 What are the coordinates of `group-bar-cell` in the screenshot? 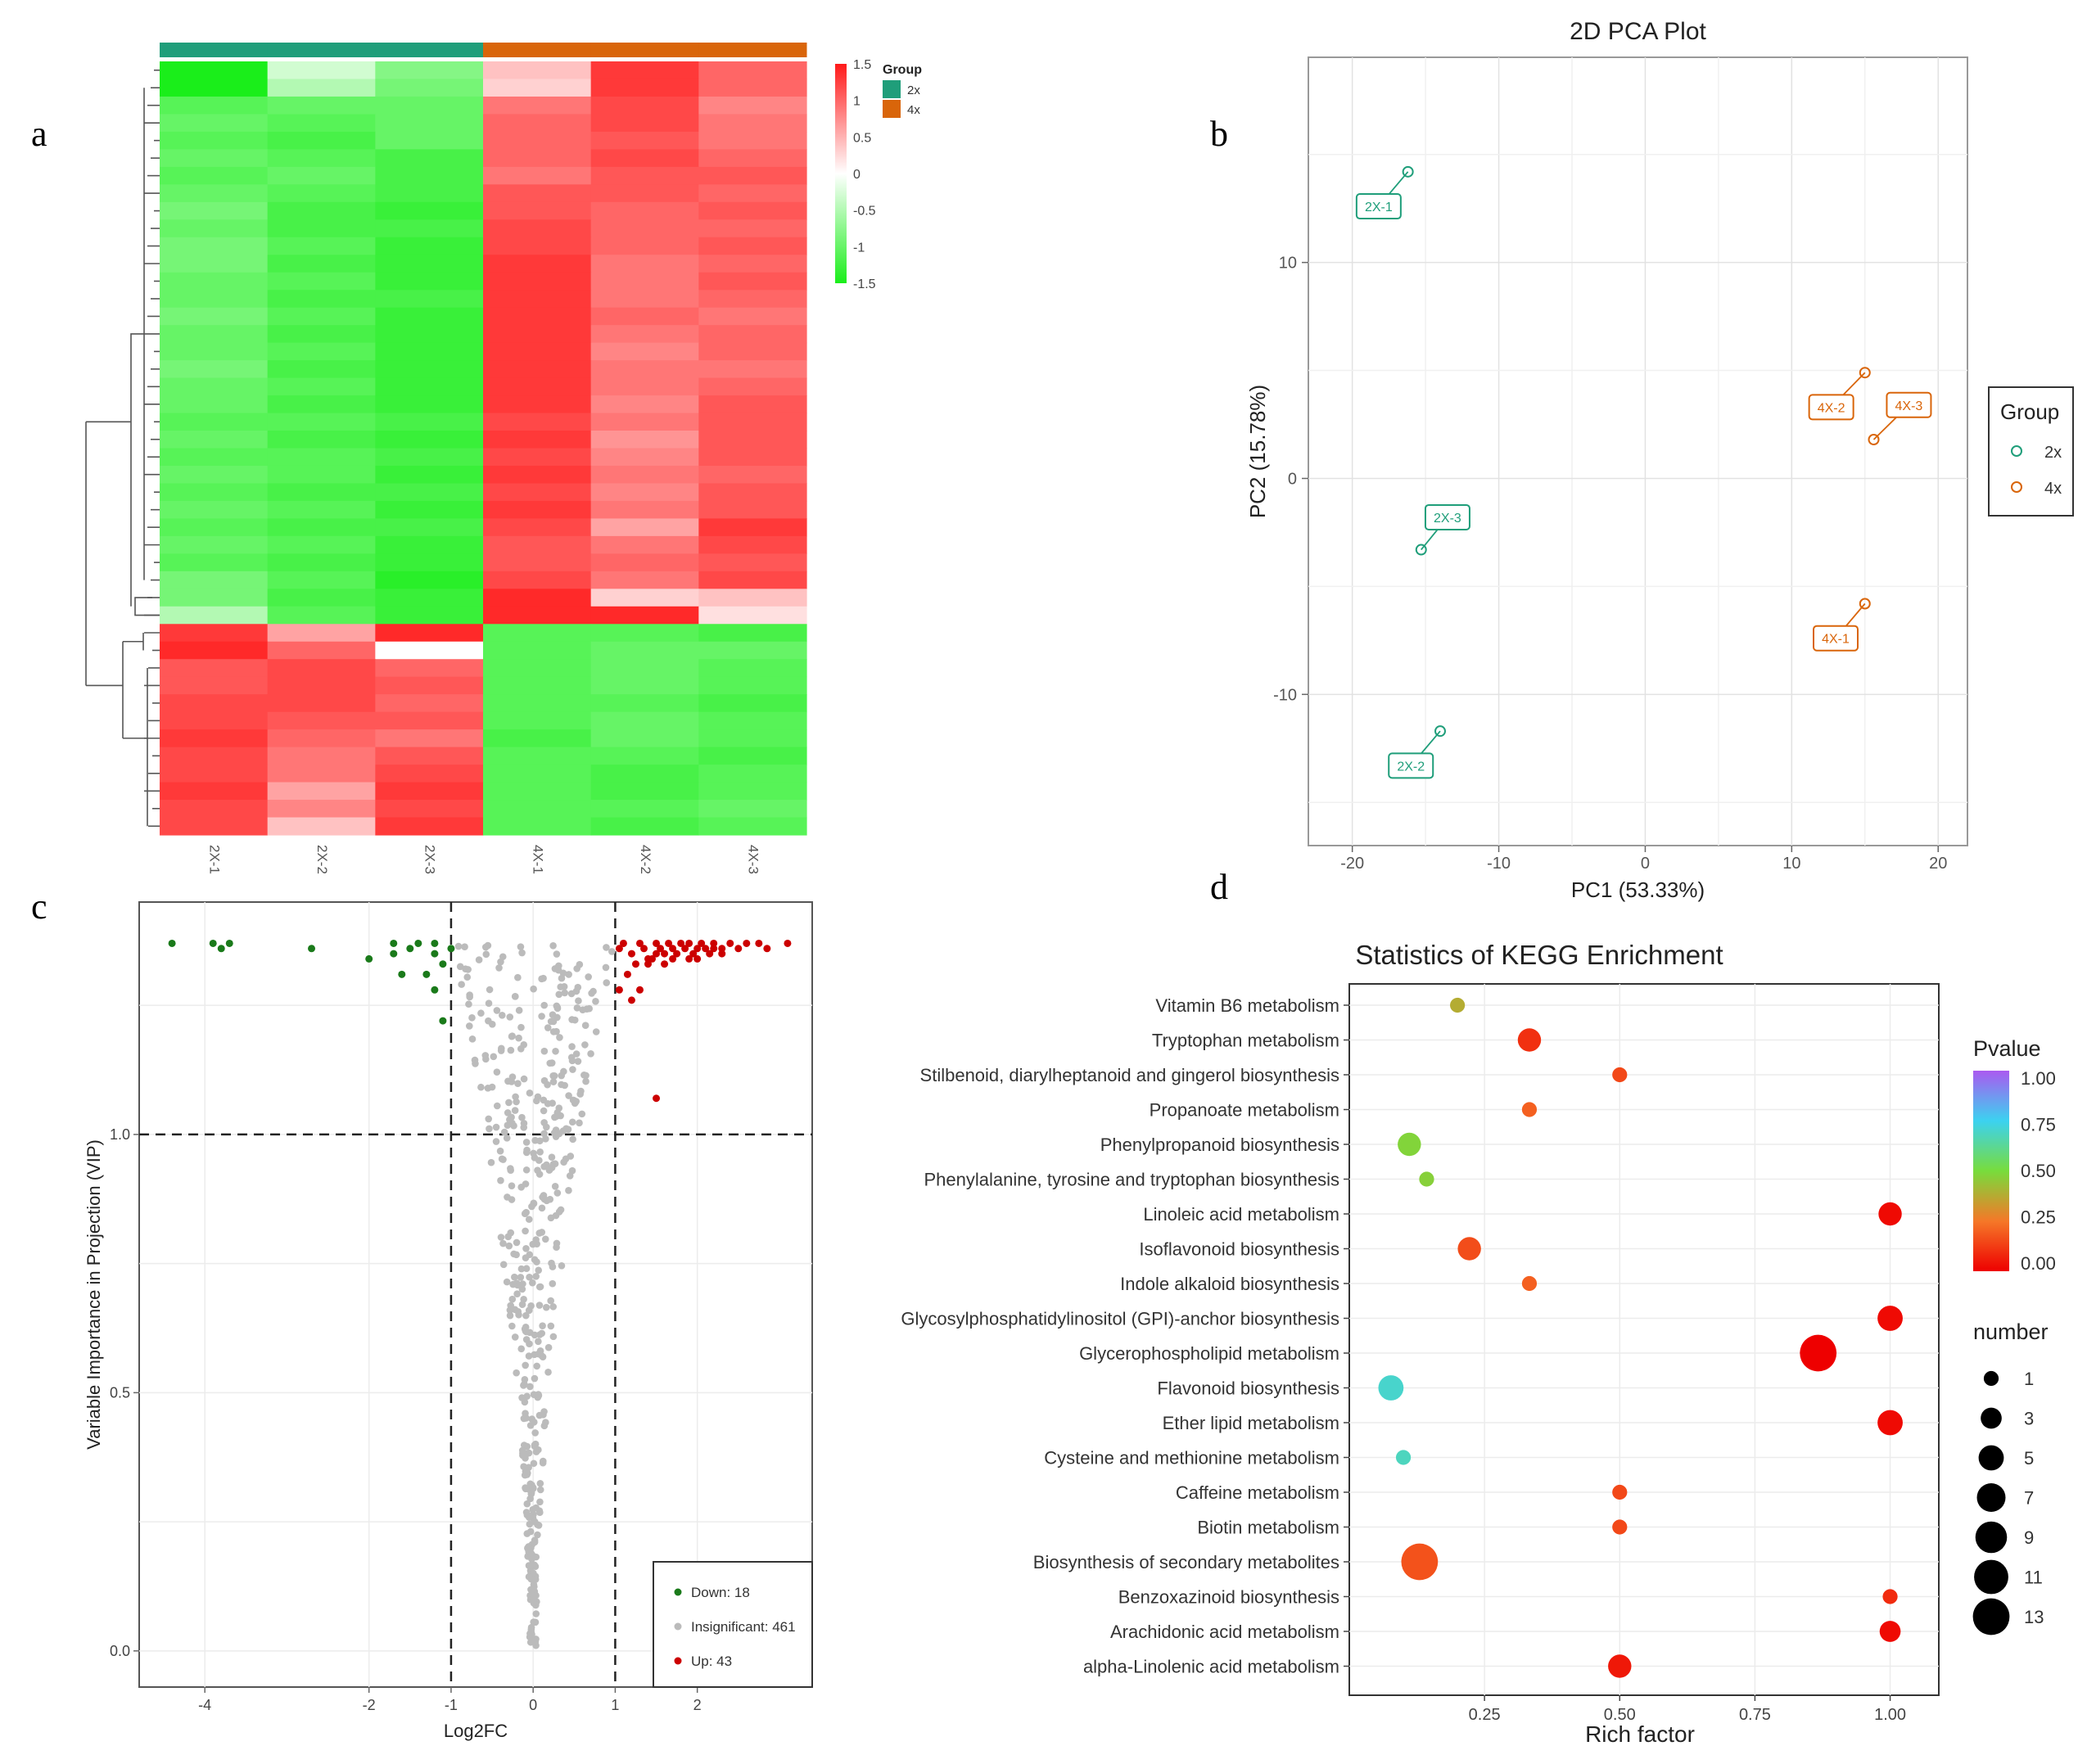 It's located at (752, 50).